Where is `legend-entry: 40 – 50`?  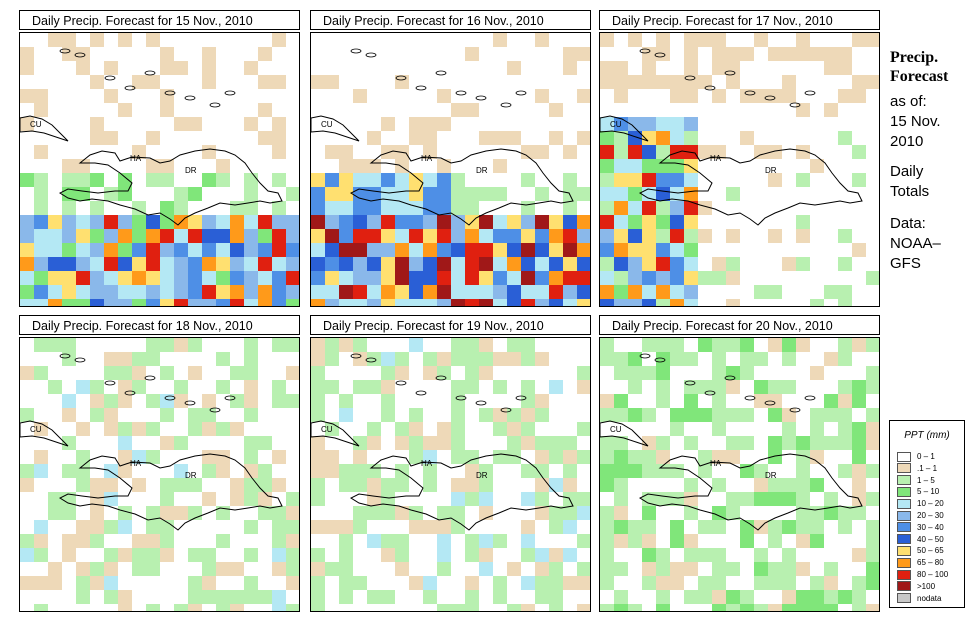
legend-entry: 40 – 50 is located at coordinates (920, 539).